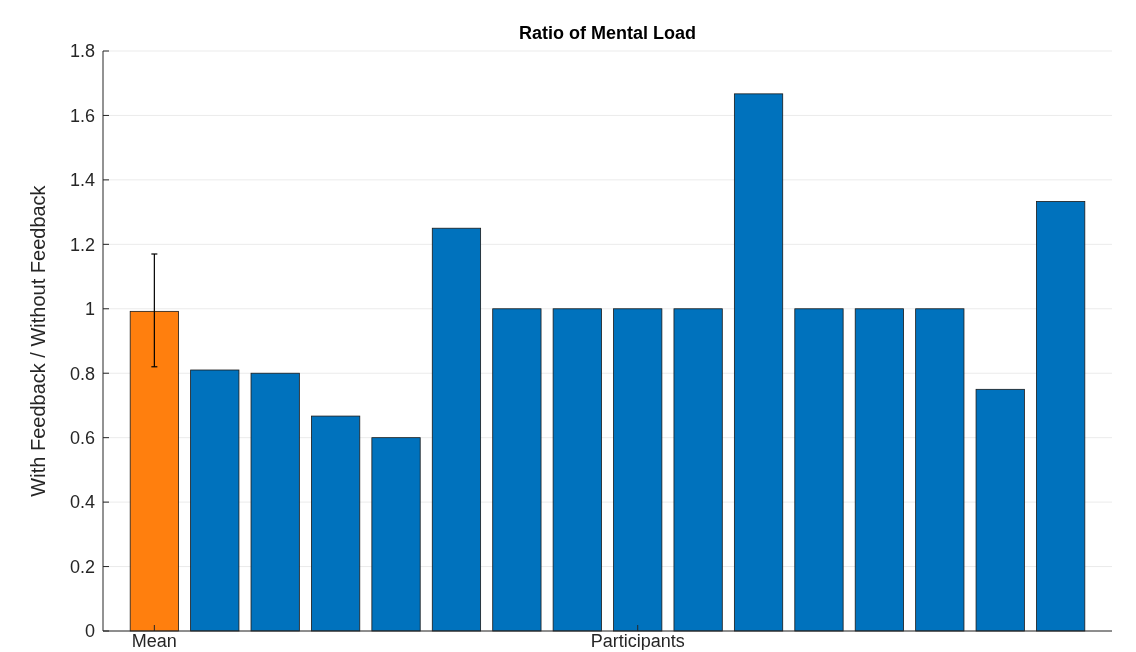 This screenshot has width=1136, height=652. Describe the element at coordinates (82, 180) in the screenshot. I see `y-tick-label: 1.4` at that location.